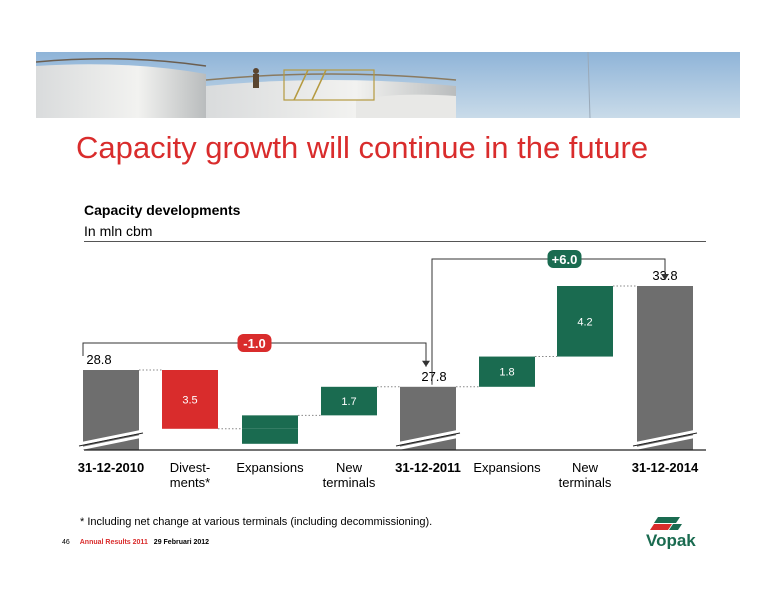  What do you see at coordinates (190, 482) in the screenshot?
I see `category-label: ments*` at bounding box center [190, 482].